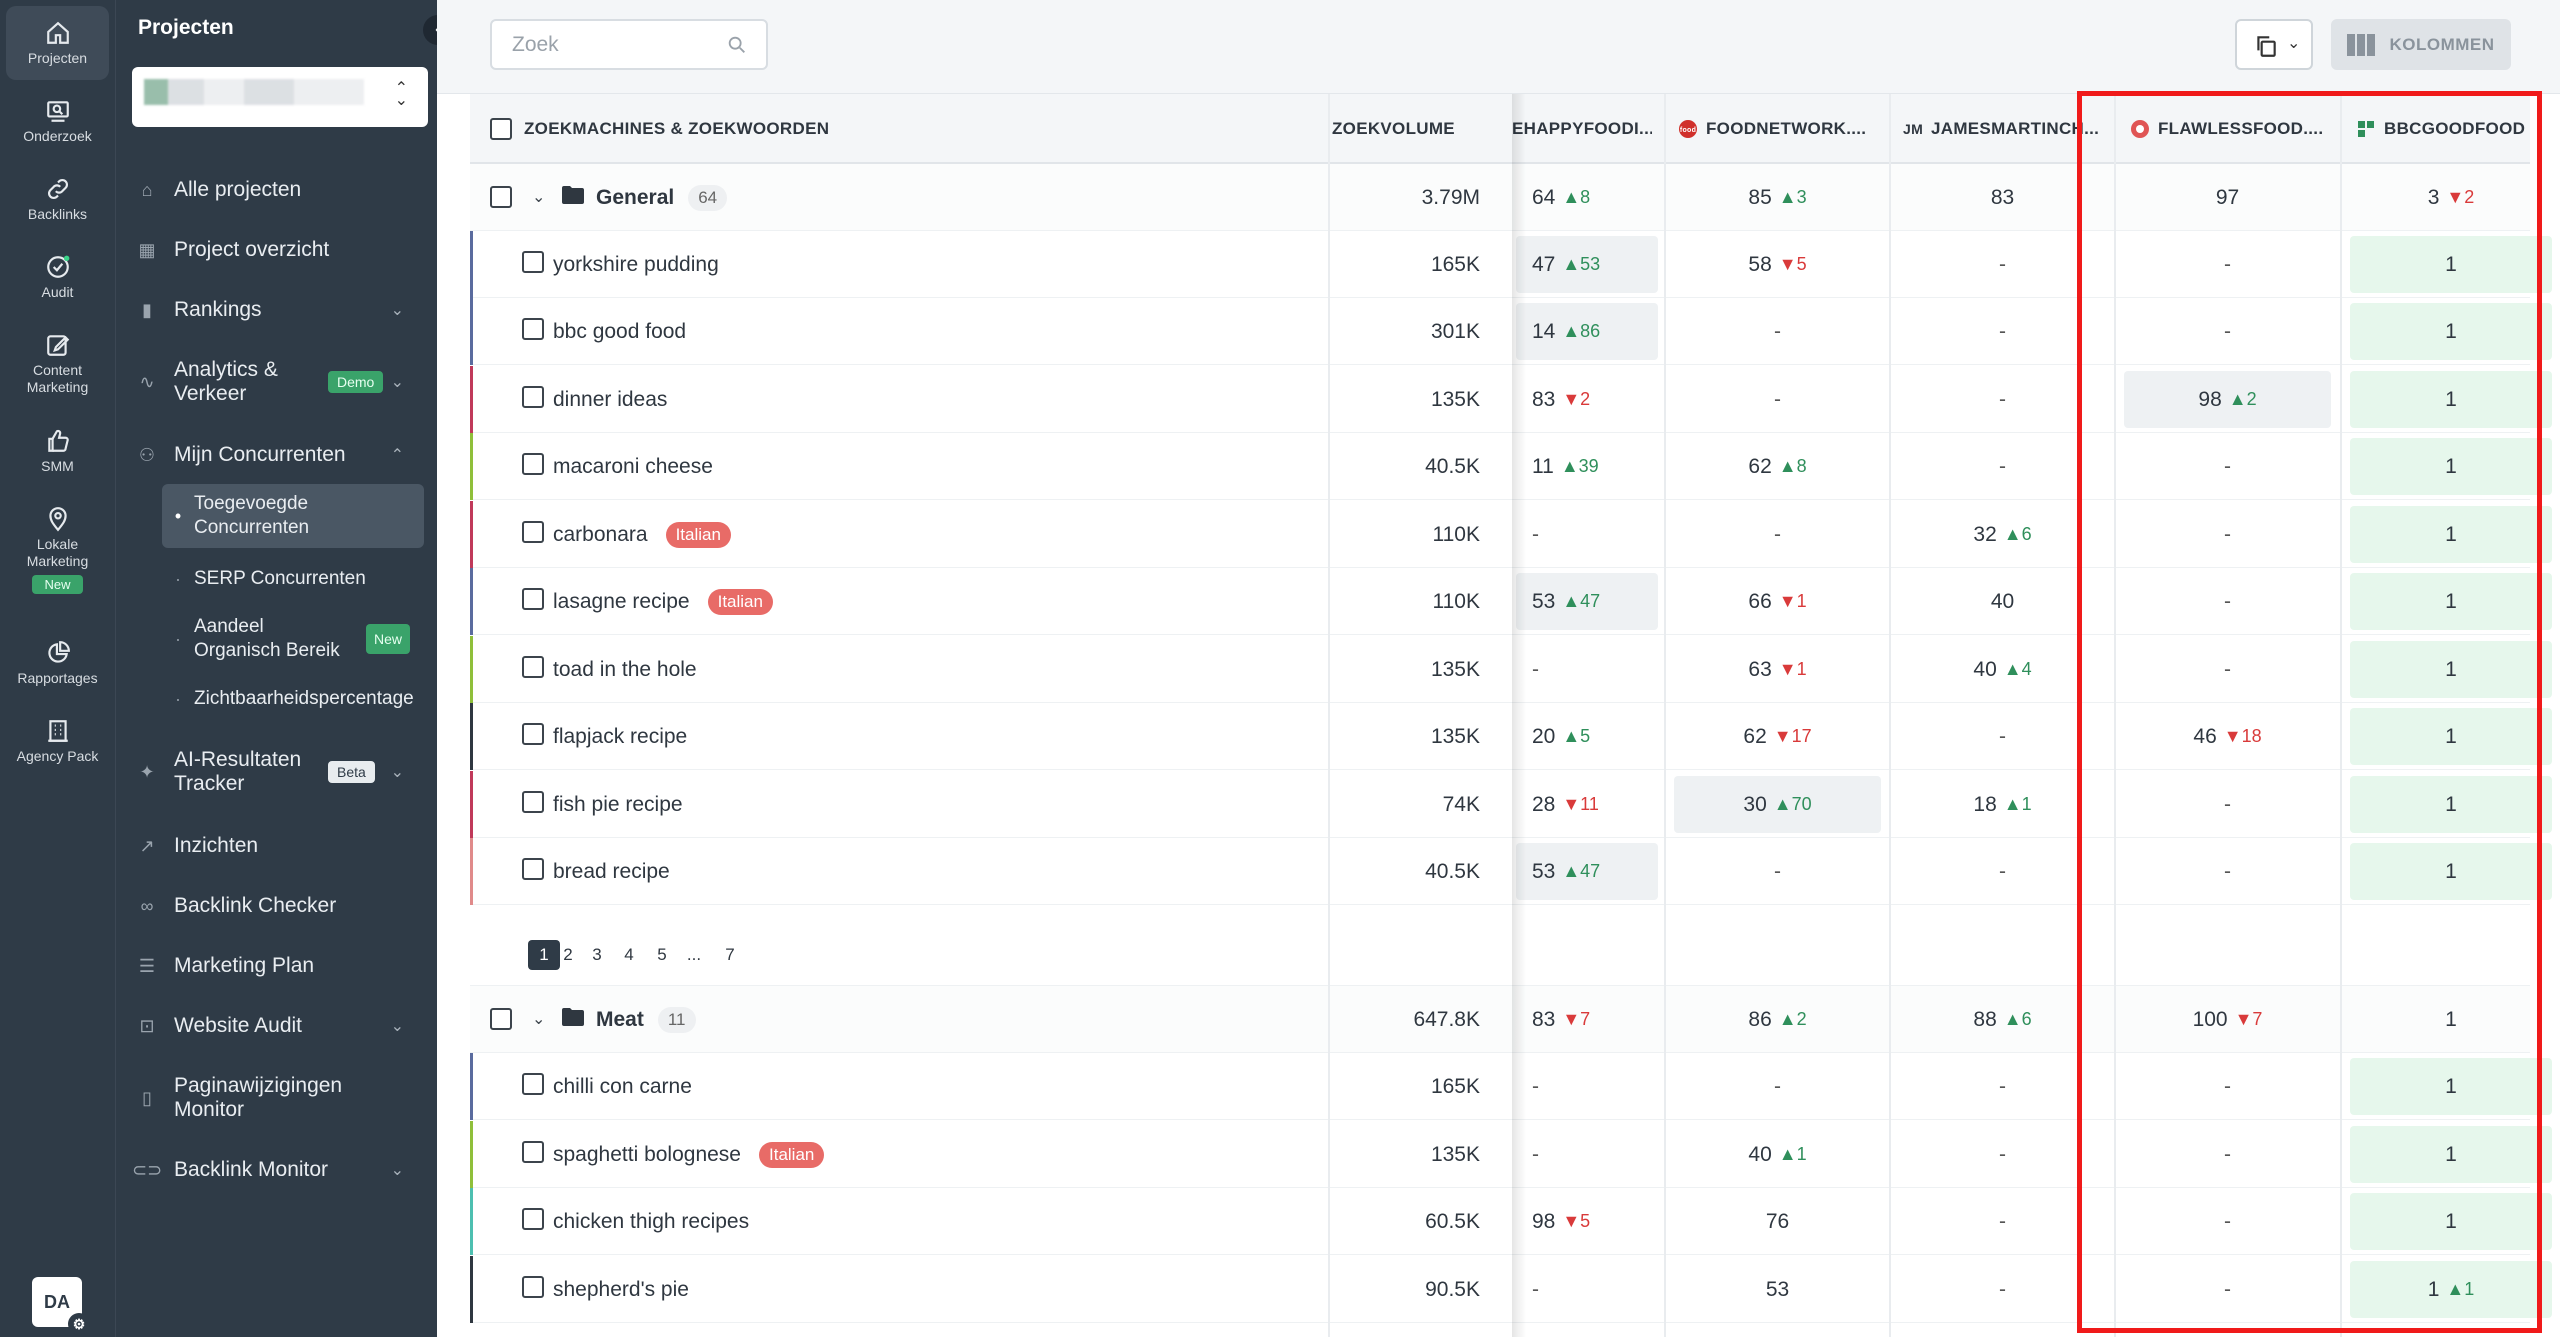  I want to click on position-cell: 97, so click(2227, 197).